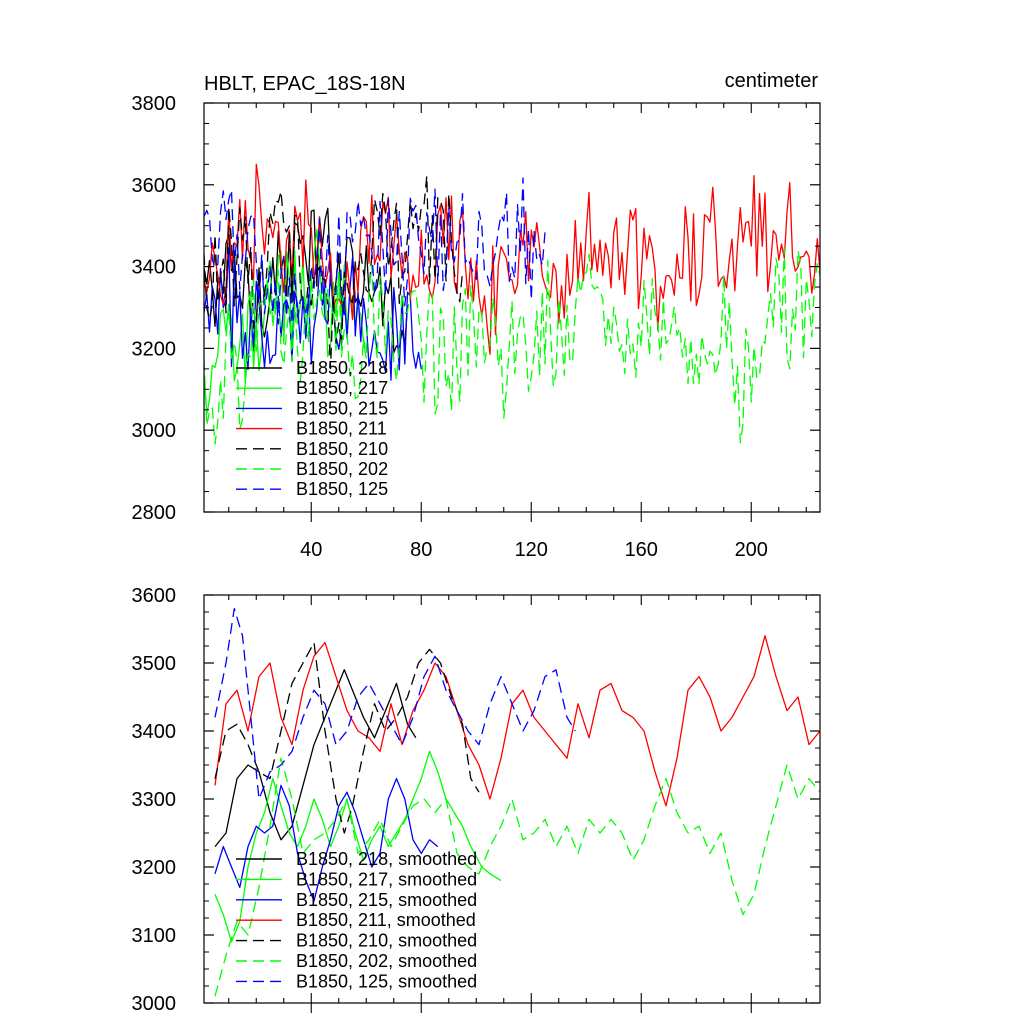  I want to click on chart-title: HBLT, EPAC_18S-18N, so click(305, 84).